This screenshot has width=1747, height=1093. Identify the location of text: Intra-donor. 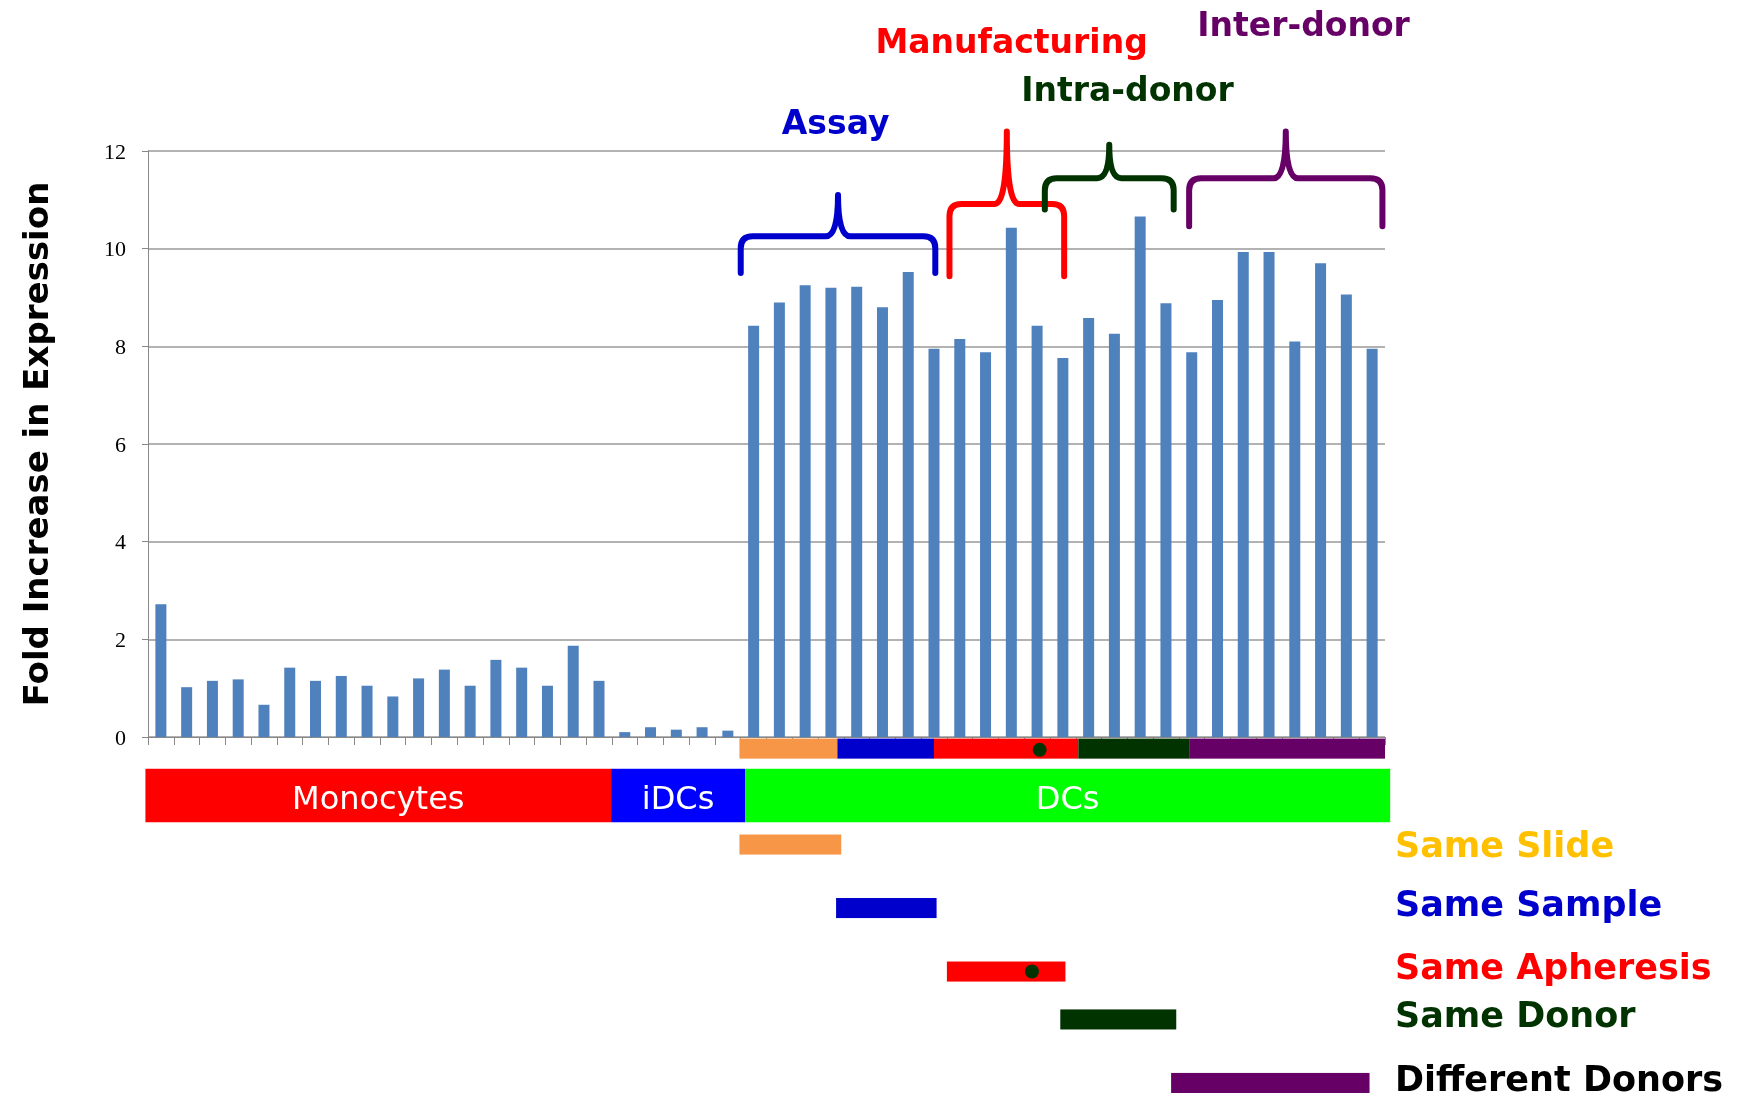
(1128, 89).